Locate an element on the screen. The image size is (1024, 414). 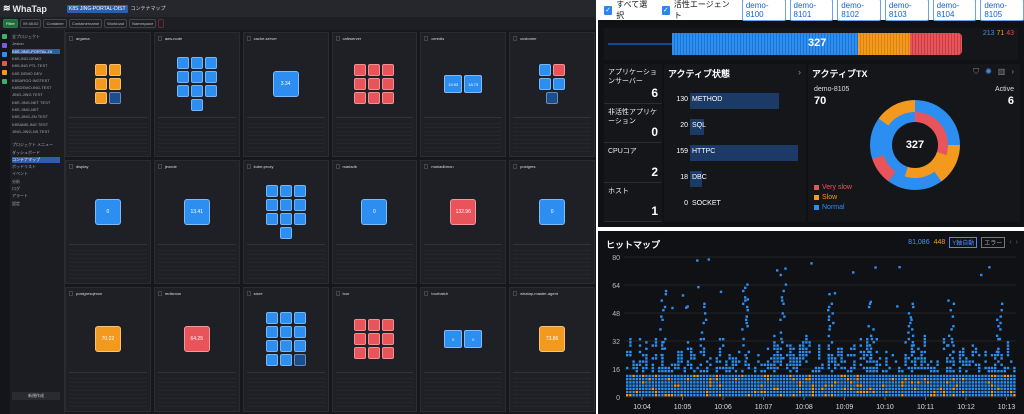
sidebar-item: K8S-JING-ZN TEST is located at coordinates (30, 117).